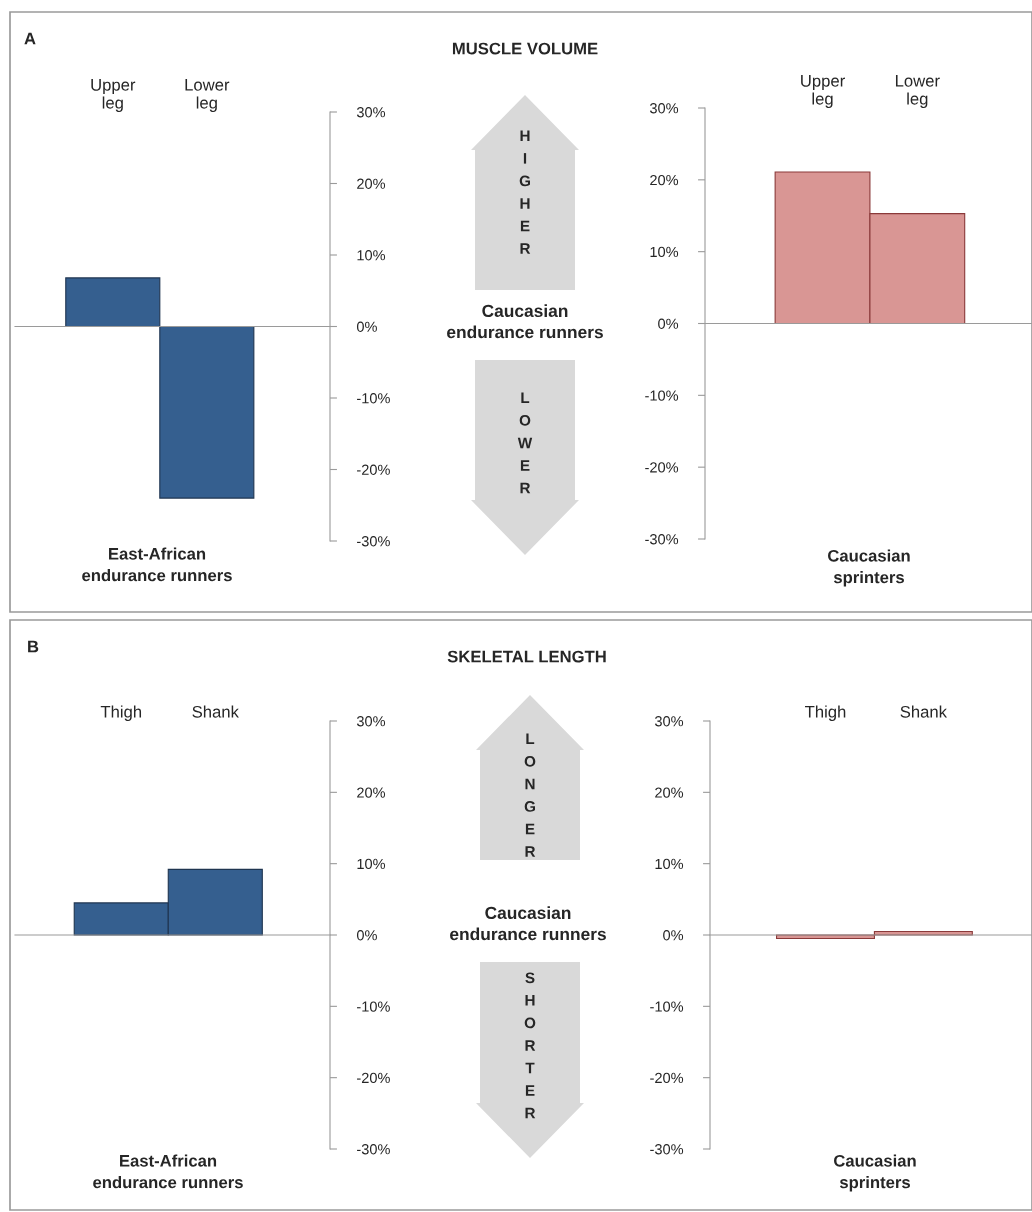 This screenshot has height=1212, width=1032. What do you see at coordinates (530, 795) in the screenshot?
I see `text: LONGER` at bounding box center [530, 795].